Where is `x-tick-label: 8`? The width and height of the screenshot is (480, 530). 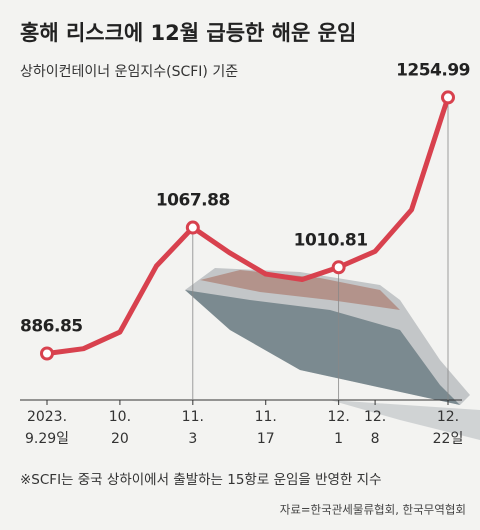
x-tick-label: 8 is located at coordinates (375, 439).